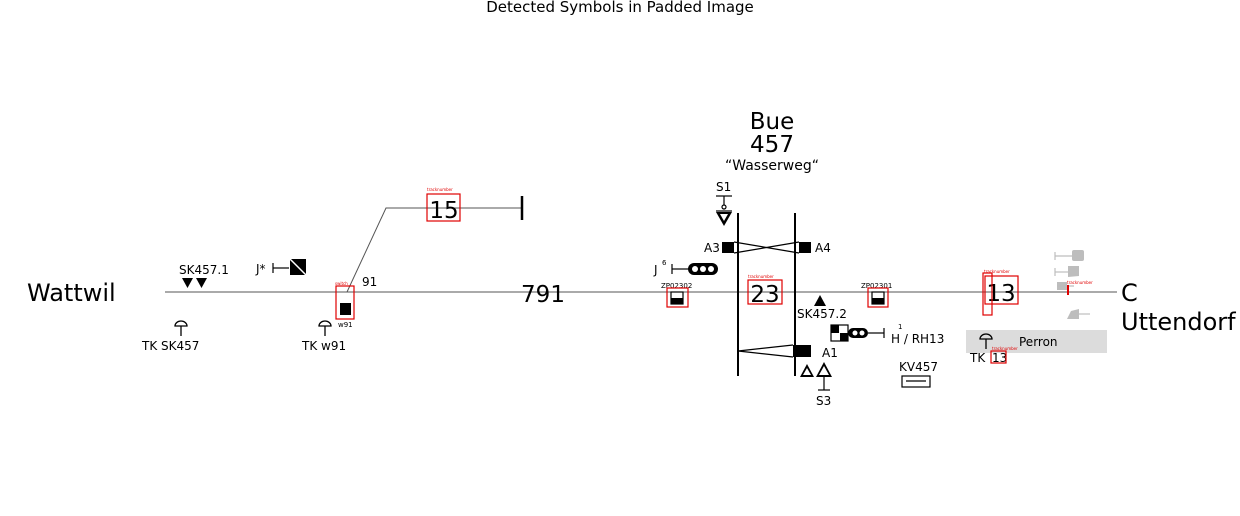 The height and width of the screenshot is (516, 1240). I want to click on endpoint-right-letter: C, so click(1129, 293).